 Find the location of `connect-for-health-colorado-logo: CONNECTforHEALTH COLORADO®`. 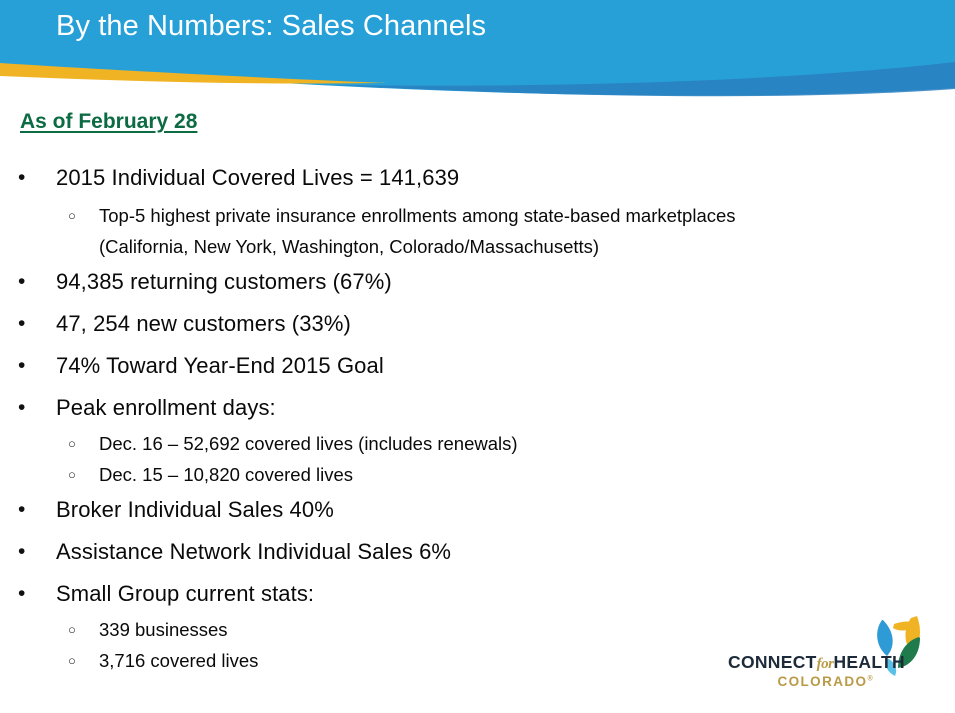

connect-for-health-colorado-logo: CONNECTforHEALTH COLORADO® is located at coordinates (828, 656).